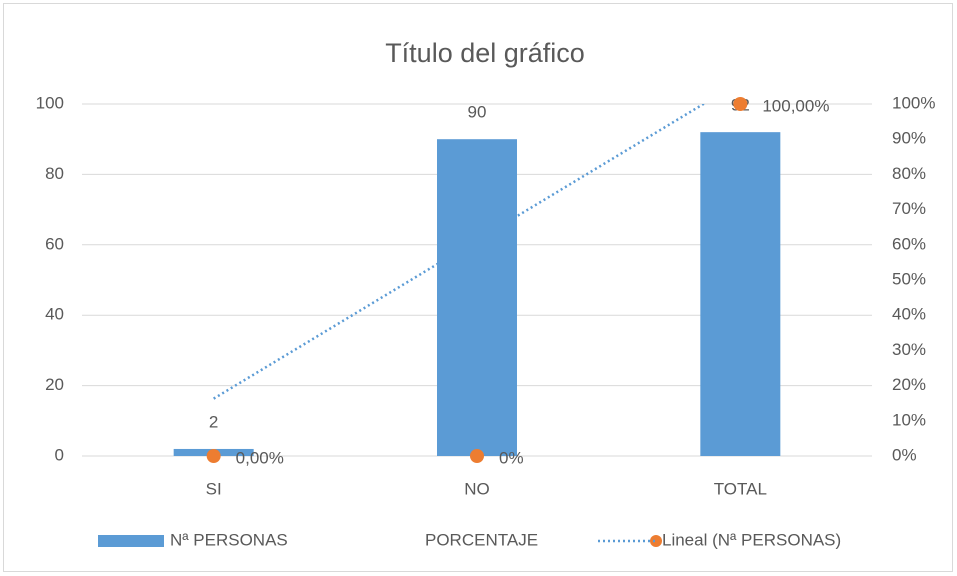 Image resolution: width=957 pixels, height=576 pixels. What do you see at coordinates (740, 488) in the screenshot?
I see `x-tick-label: TOTAL` at bounding box center [740, 488].